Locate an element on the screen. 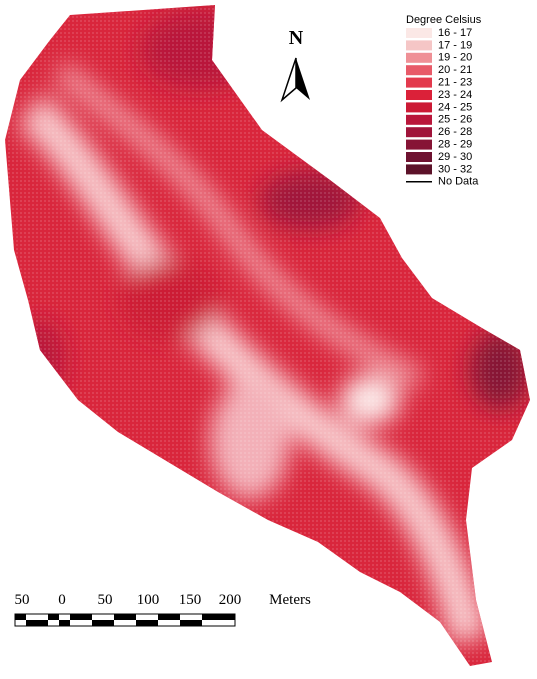 The width and height of the screenshot is (537, 679). legend-label: 21 - 23 is located at coordinates (455, 83).